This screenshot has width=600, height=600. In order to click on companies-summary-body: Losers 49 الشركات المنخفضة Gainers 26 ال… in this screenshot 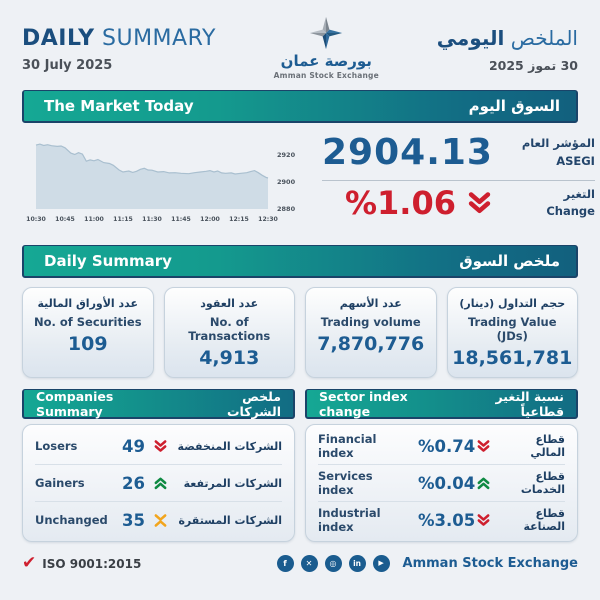, I will do `click(158, 483)`.